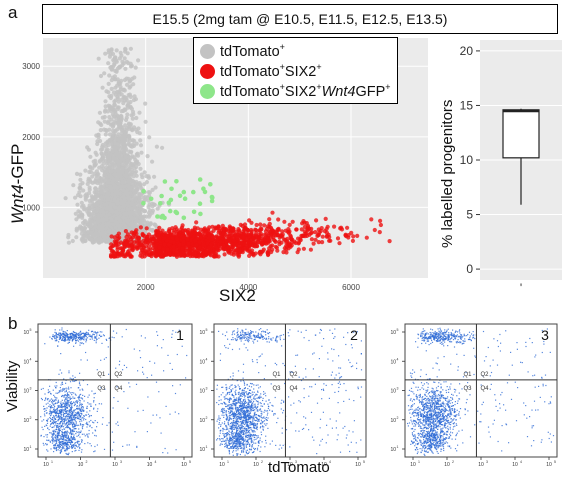  I want to click on scatter-x-tick-label: 6000, so click(351, 287).